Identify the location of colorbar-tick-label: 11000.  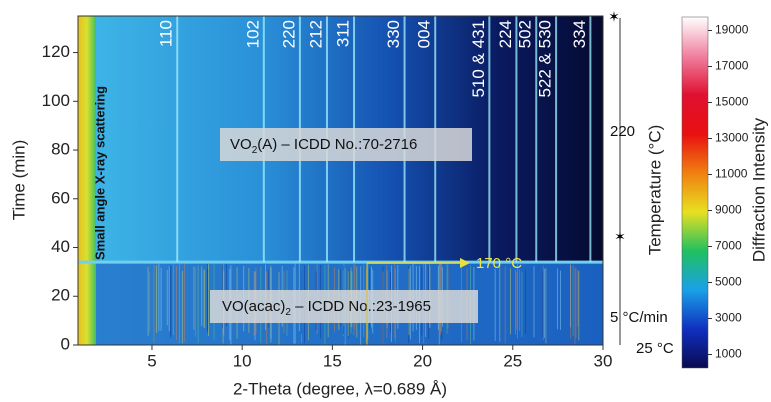
(731, 174).